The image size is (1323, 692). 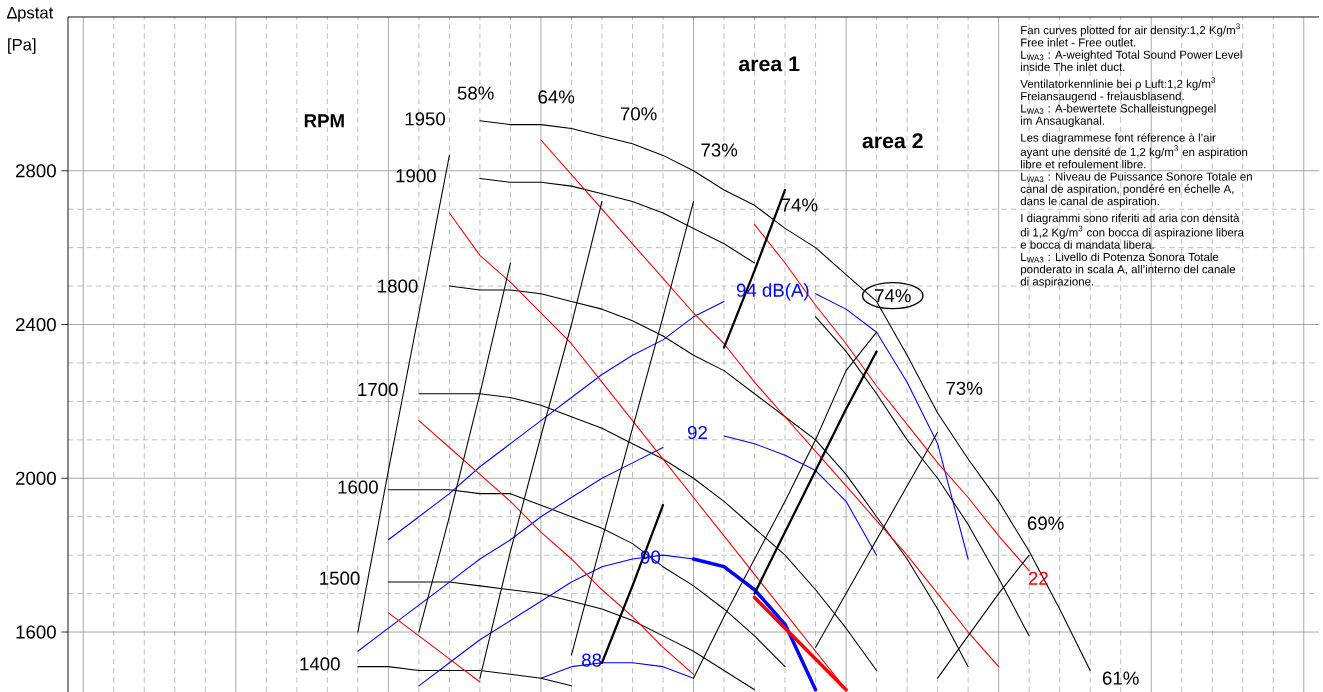 What do you see at coordinates (1120, 257) in the screenshot?
I see `annotation: L$_{WA3}$ : Livello di Potenza Sonora Totale` at bounding box center [1120, 257].